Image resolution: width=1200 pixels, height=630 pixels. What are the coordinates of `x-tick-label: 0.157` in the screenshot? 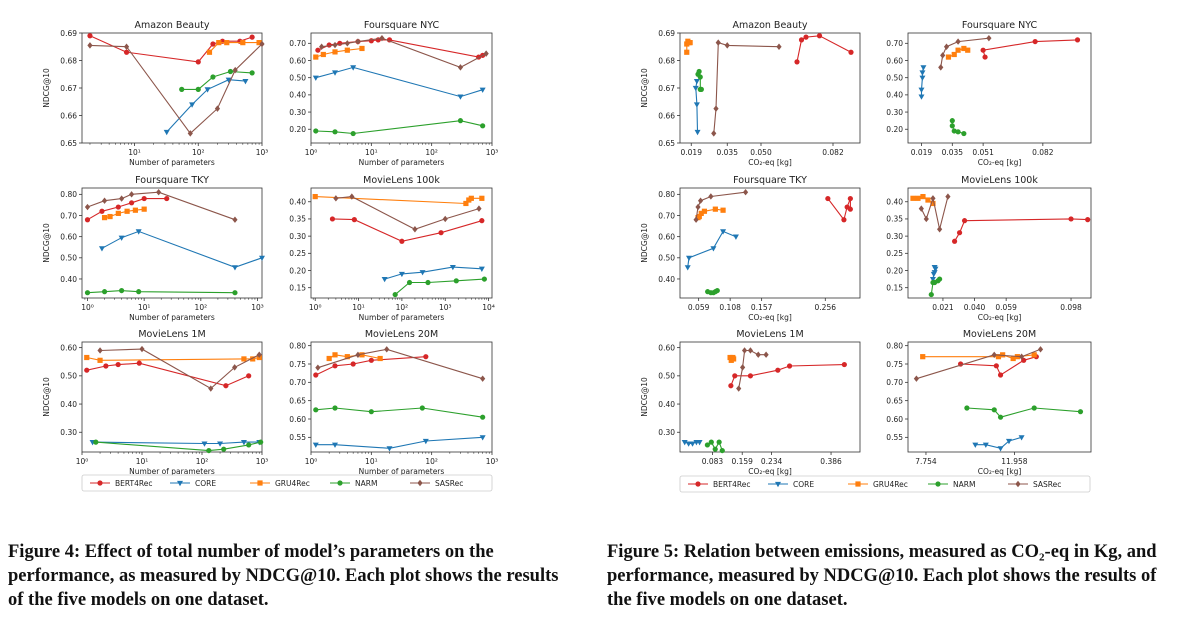 It's located at (762, 307).